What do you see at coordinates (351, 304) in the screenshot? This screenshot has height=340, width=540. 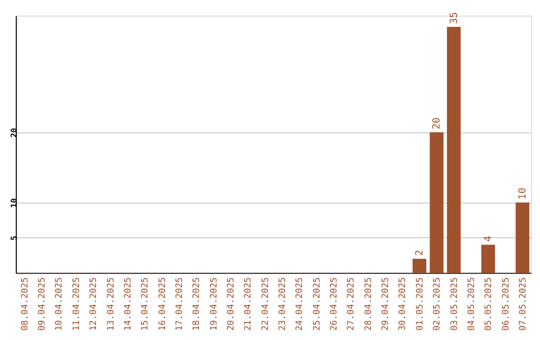 I see `x-tick-label: 27.04.2025` at bounding box center [351, 304].